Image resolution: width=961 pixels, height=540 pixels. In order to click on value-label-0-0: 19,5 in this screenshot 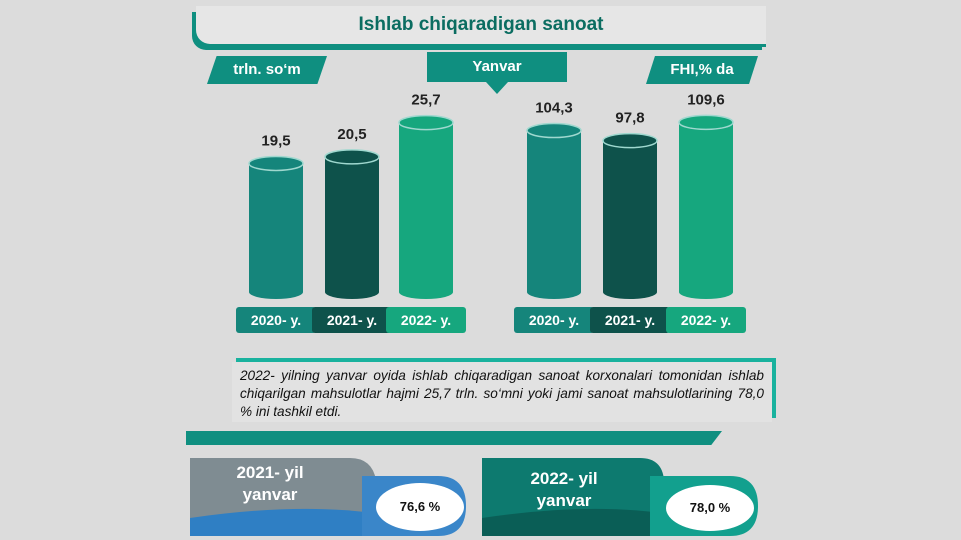, I will do `click(275, 140)`.